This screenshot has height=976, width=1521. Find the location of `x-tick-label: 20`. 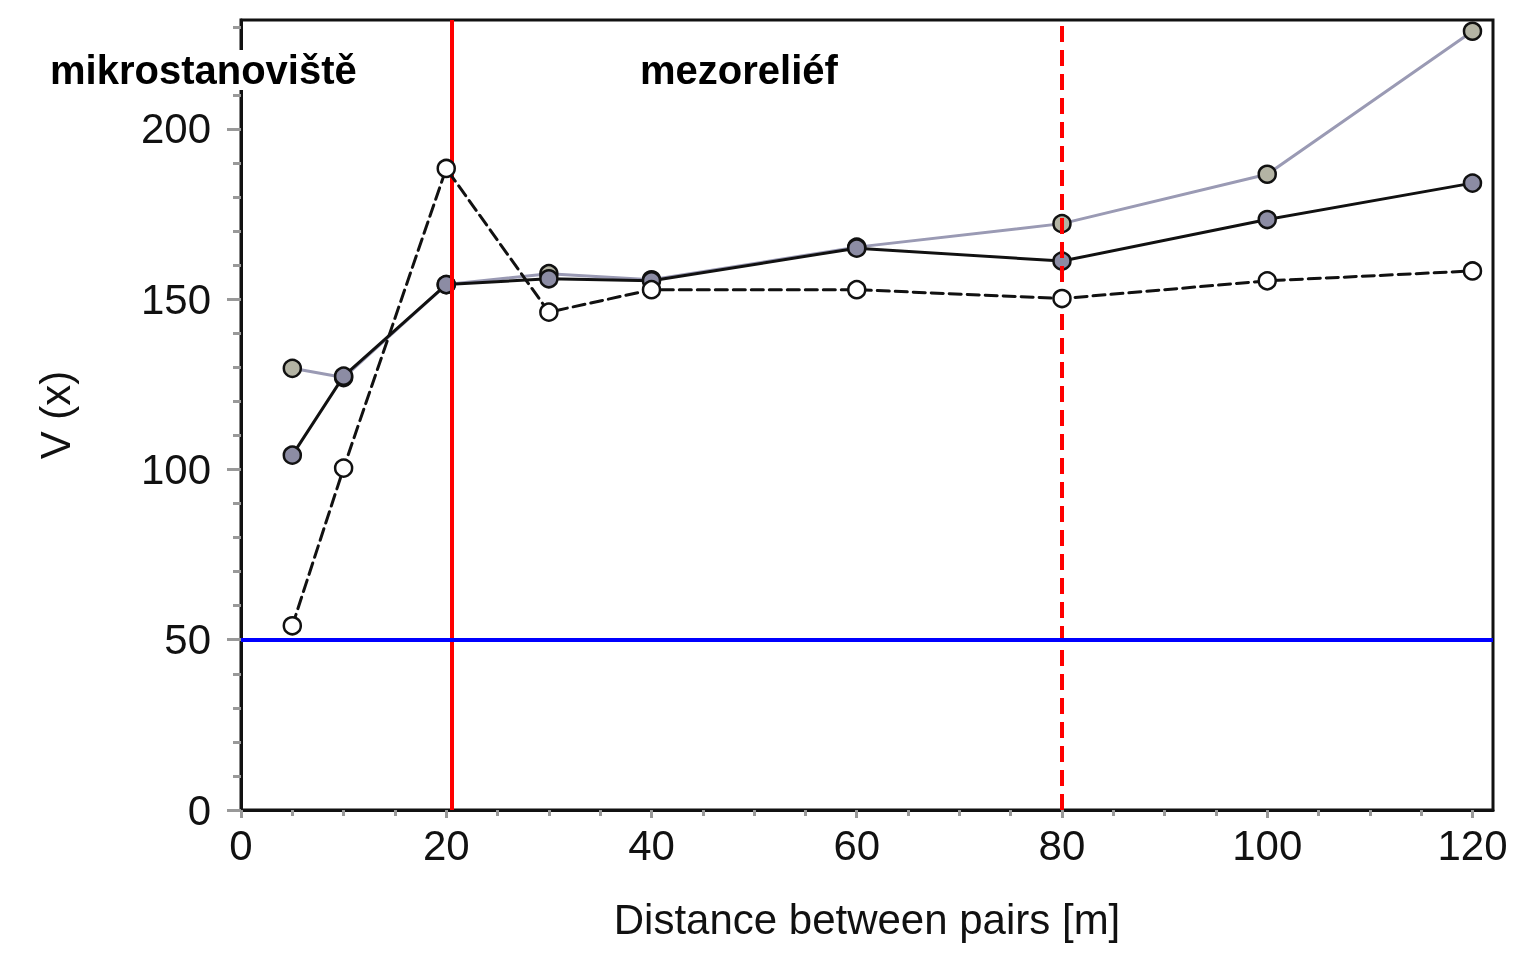

x-tick-label: 20 is located at coordinates (446, 845).